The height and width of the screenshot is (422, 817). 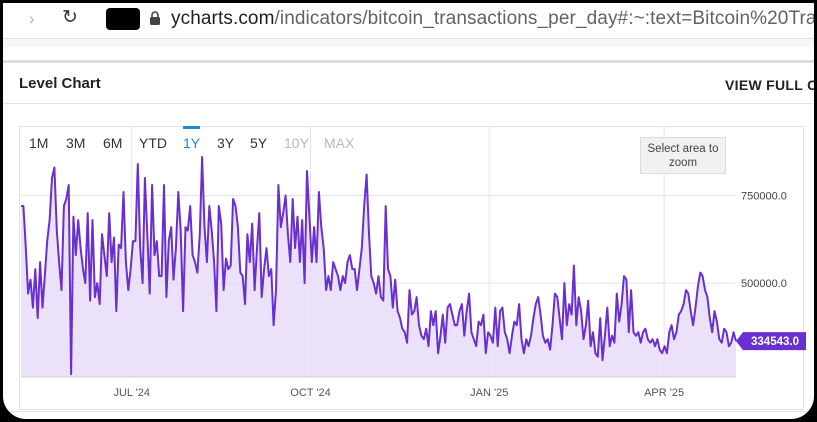 I want to click on range-ytd: YTD, so click(x=153, y=143).